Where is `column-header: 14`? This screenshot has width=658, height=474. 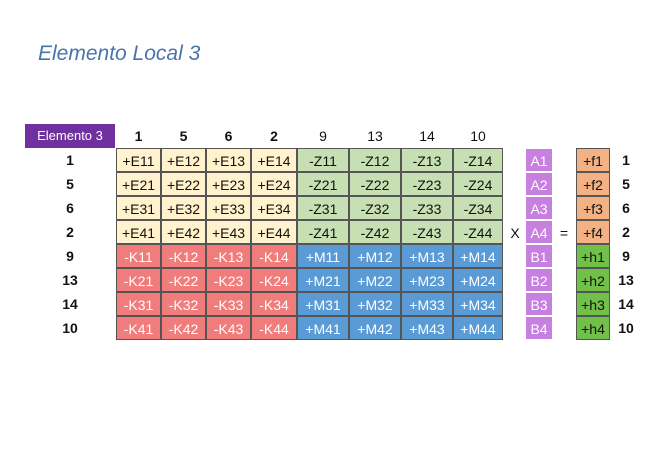
column-header: 14 is located at coordinates (427, 136).